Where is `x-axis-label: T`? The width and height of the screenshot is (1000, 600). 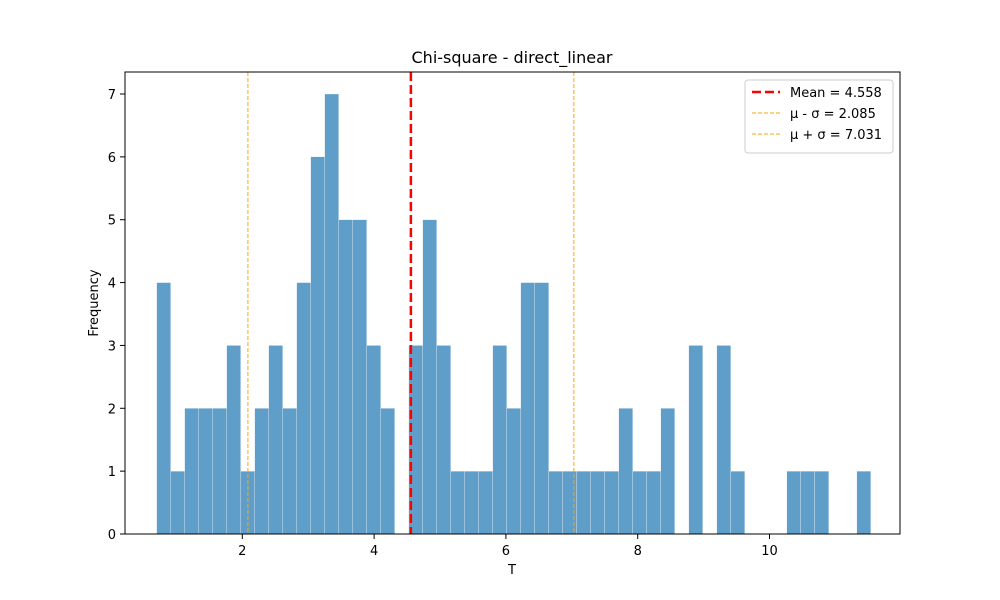 x-axis-label: T is located at coordinates (511, 570).